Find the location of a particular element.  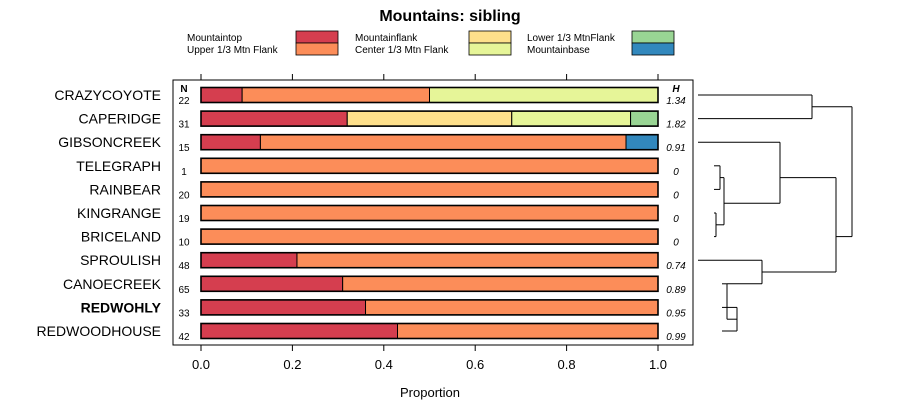

legend-label: Mountaintop is located at coordinates (214, 38).